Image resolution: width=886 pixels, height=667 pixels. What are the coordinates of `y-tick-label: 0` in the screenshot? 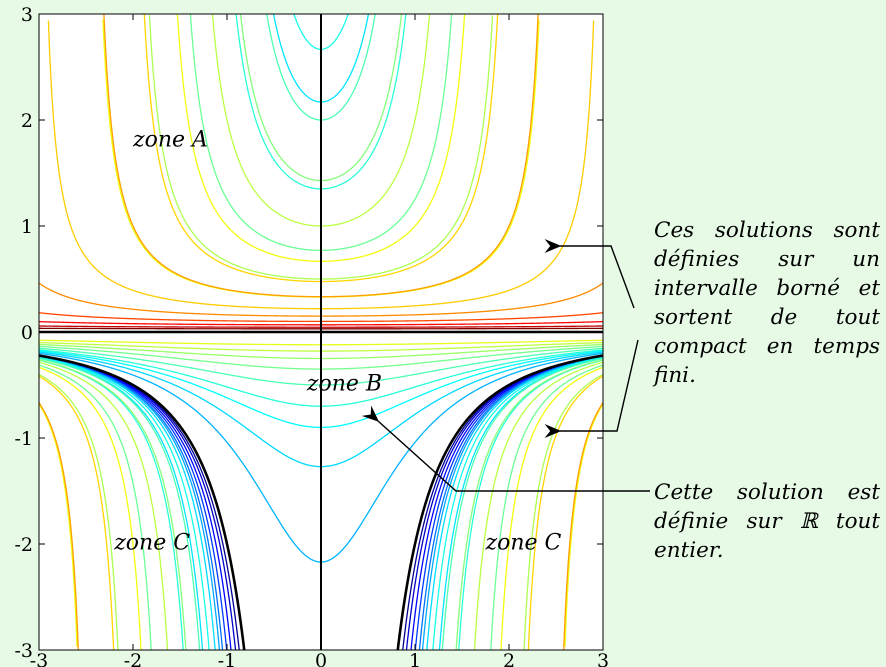 It's located at (27, 333).